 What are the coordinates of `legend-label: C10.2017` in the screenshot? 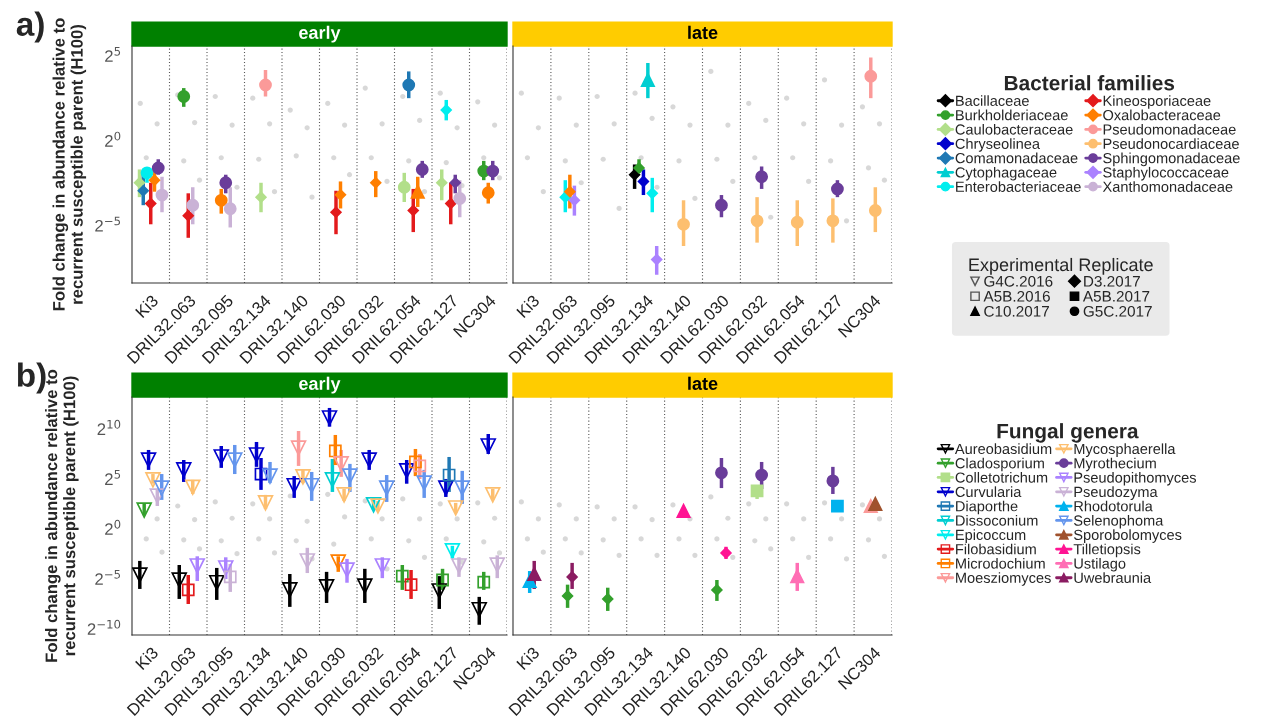 It's located at (1016, 311).